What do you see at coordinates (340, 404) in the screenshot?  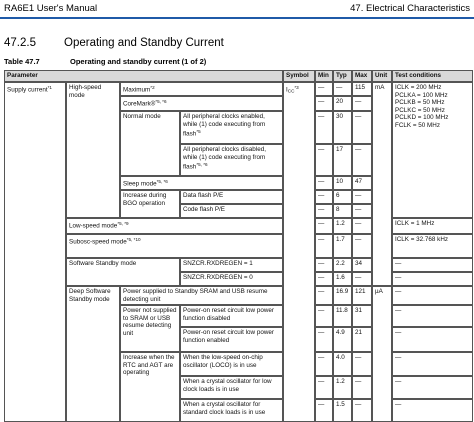 I see `value-text: 1.5` at bounding box center [340, 404].